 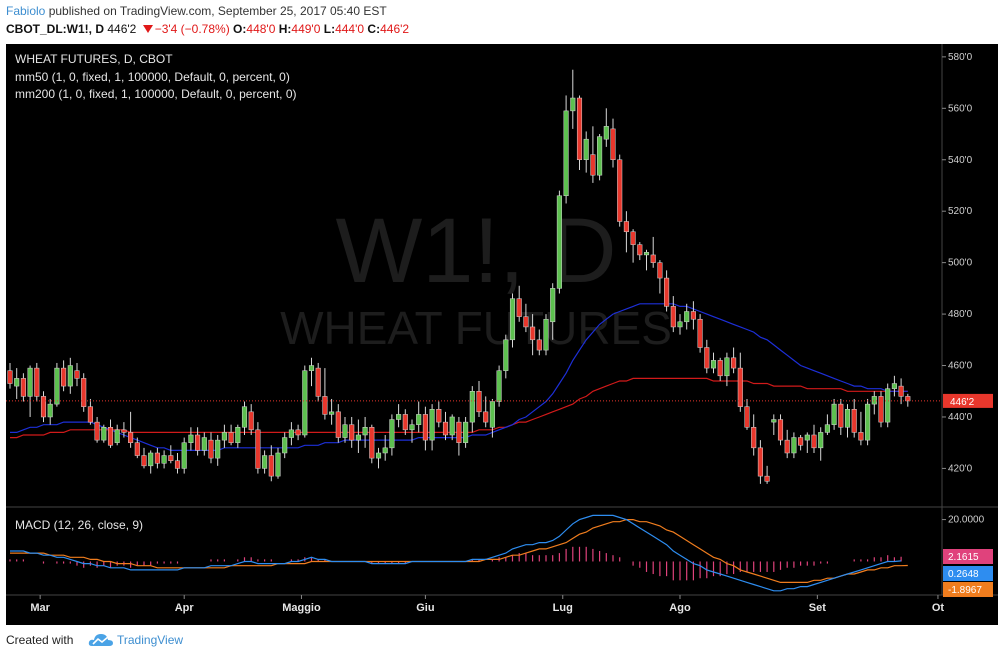 What do you see at coordinates (79, 525) in the screenshot?
I see `legend-macd: MACD (12, 26, close, 9)` at bounding box center [79, 525].